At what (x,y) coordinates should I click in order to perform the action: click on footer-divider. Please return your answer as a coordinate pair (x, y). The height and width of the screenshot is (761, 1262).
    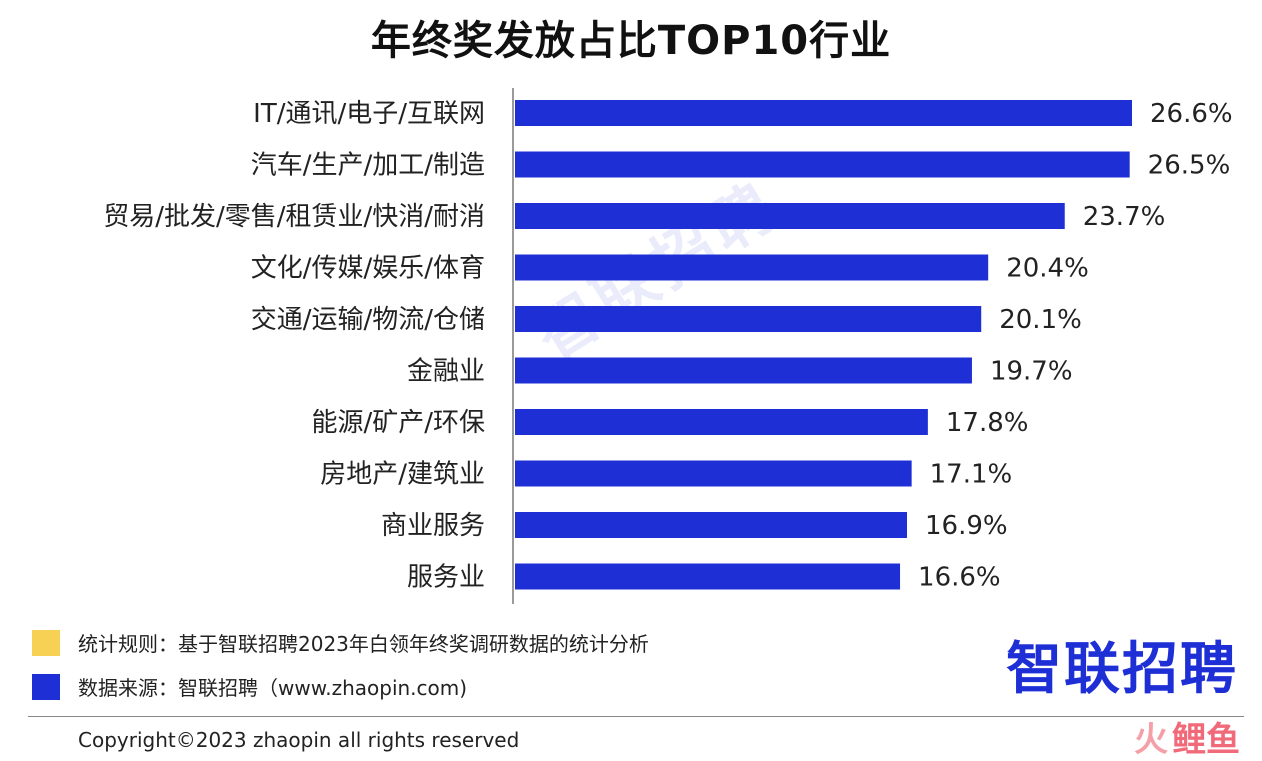
    Looking at the image, I should click on (636, 716).